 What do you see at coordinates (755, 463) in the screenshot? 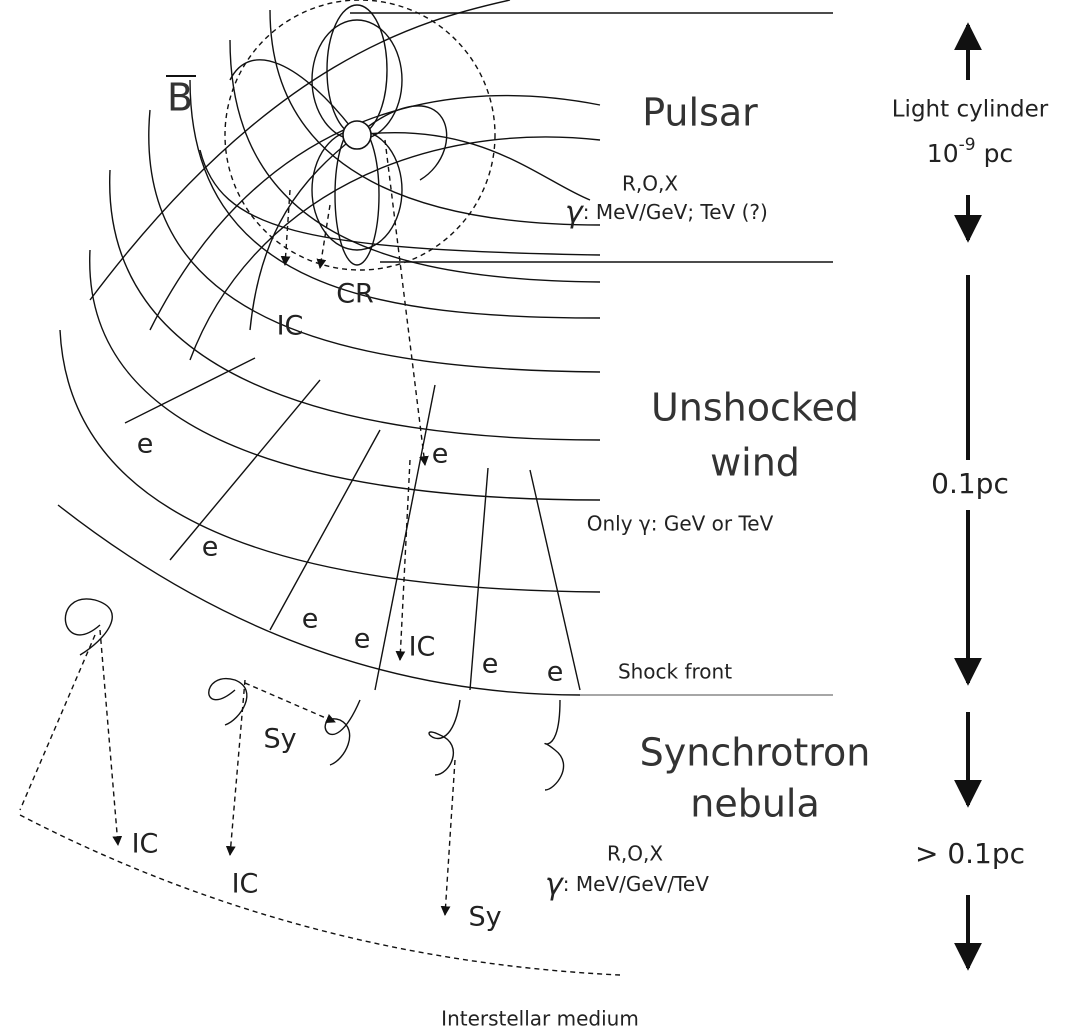
I see `region: wind` at bounding box center [755, 463].